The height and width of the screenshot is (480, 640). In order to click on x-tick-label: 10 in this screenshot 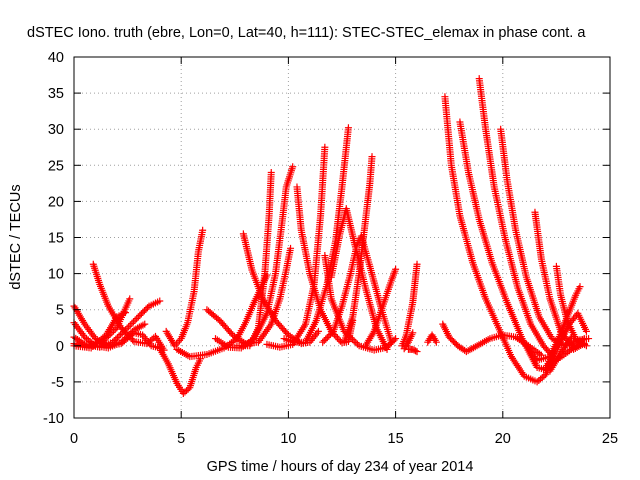, I will do `click(288, 439)`.